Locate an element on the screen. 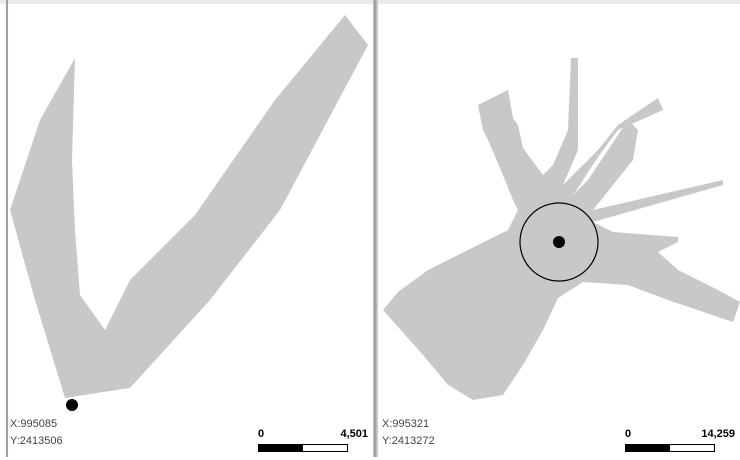 The height and width of the screenshot is (460, 740). map-frame-left is located at coordinates (7, 228).